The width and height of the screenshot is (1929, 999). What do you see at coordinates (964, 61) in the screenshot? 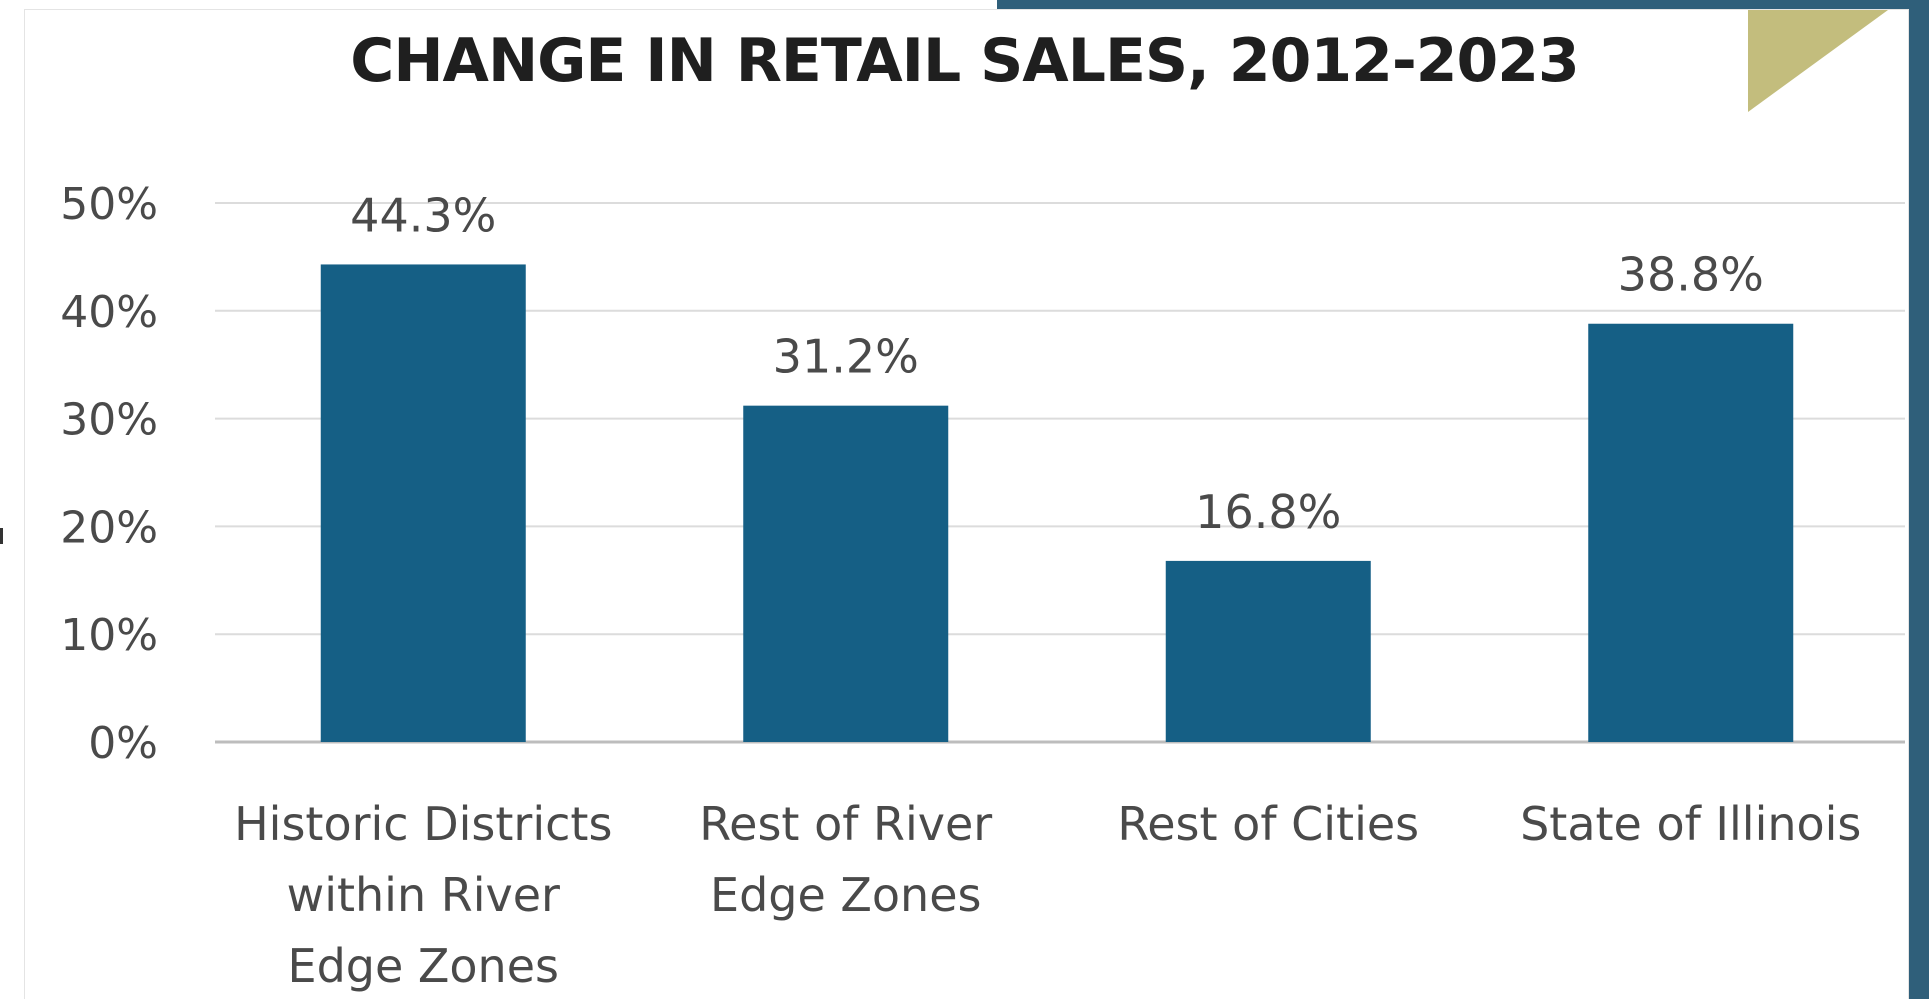
I see `chart-title: CHANGE IN RETAIL SALES, 2012-2023` at bounding box center [964, 61].